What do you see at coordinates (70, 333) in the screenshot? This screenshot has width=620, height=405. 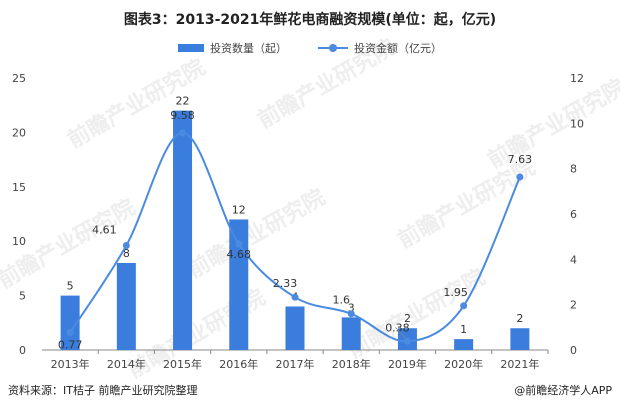 I see `amount-point-2013年` at bounding box center [70, 333].